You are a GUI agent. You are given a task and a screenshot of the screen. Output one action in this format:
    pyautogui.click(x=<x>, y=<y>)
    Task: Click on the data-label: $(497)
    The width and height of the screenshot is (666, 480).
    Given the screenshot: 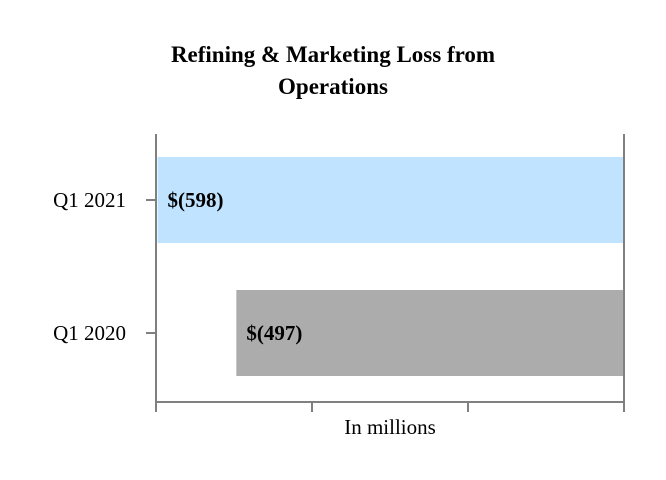 What is the action you would take?
    pyautogui.click(x=274, y=333)
    